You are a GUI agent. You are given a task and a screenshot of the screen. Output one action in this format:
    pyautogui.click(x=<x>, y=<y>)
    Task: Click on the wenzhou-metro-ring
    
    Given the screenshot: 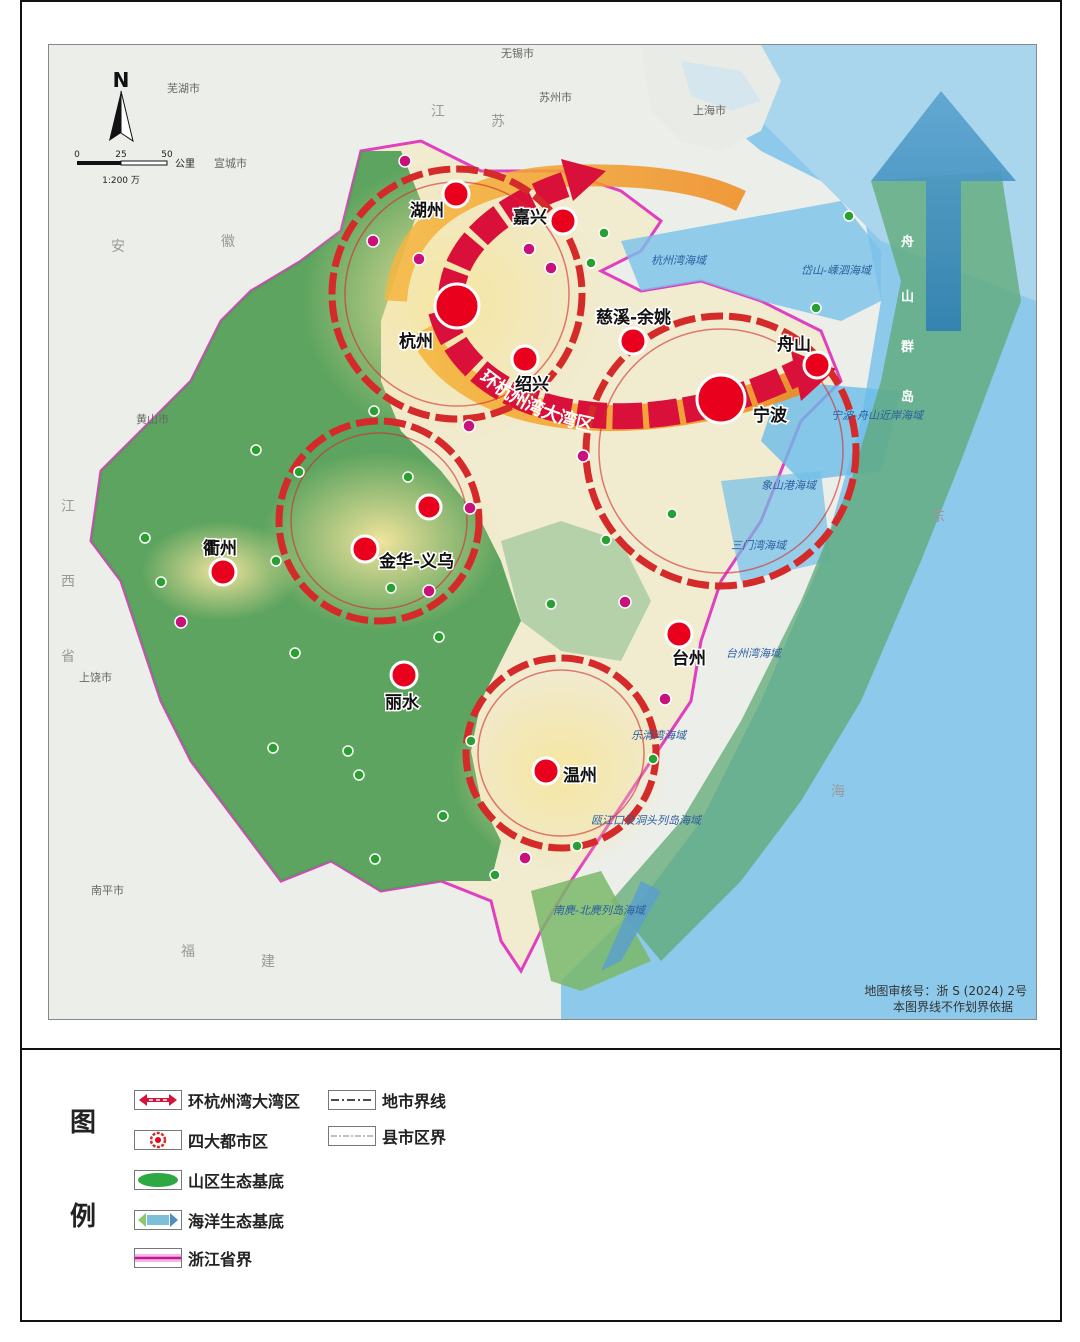 What is the action you would take?
    pyautogui.click(x=561, y=753)
    